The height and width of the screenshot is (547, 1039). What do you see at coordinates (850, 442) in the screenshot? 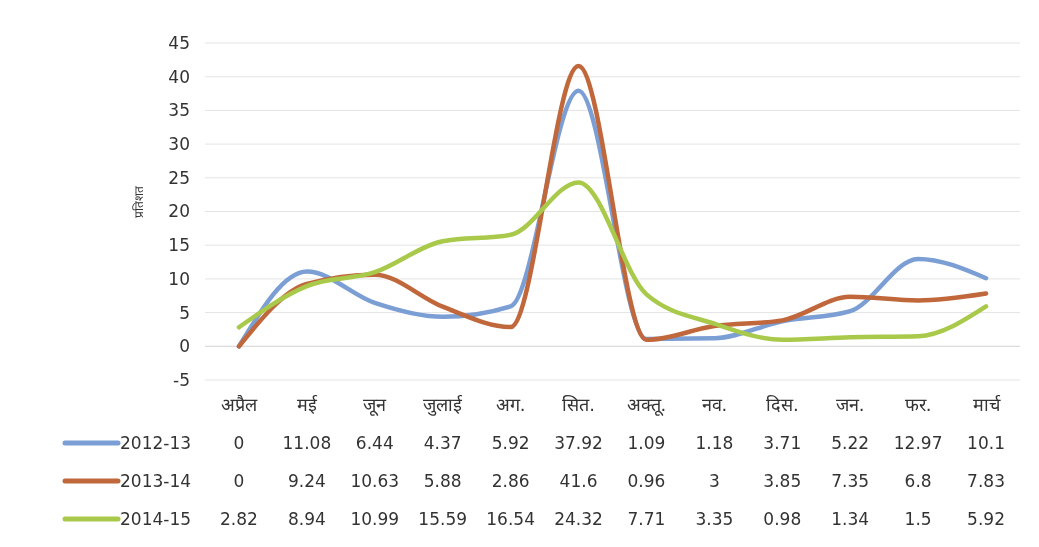
I see `data-label: 5.22` at bounding box center [850, 442].